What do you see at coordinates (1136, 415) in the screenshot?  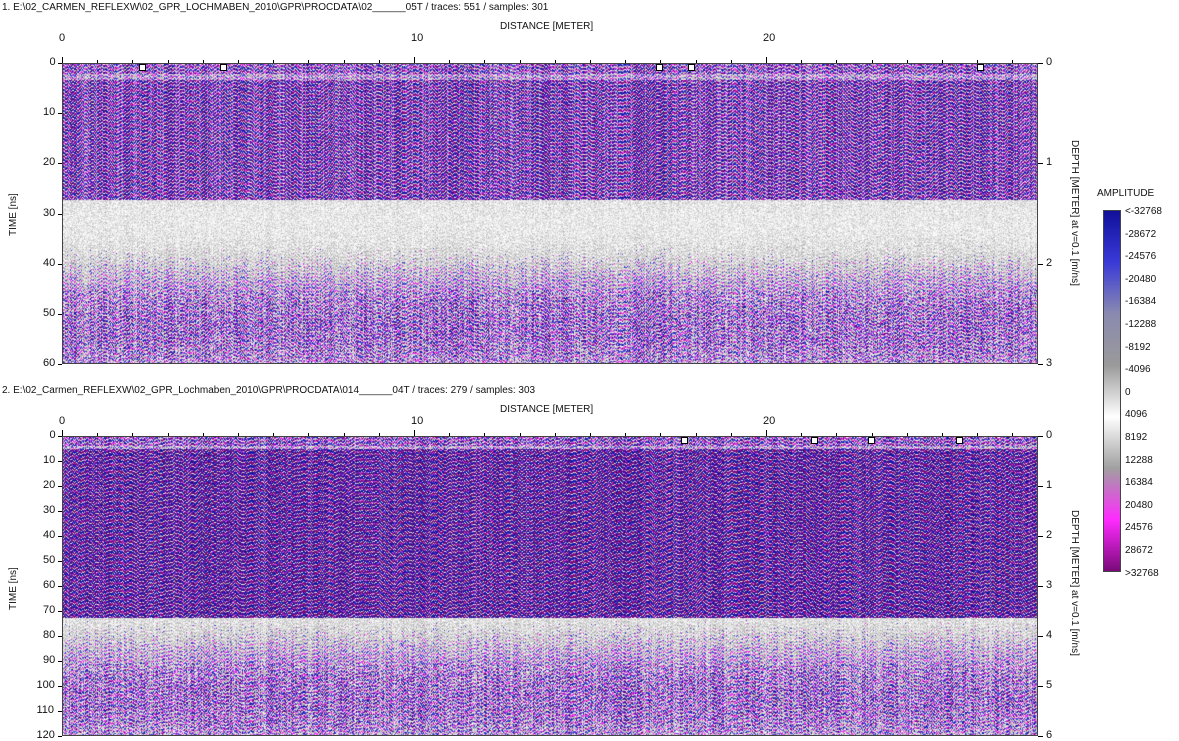 I see `legend-label: 4096` at bounding box center [1136, 415].